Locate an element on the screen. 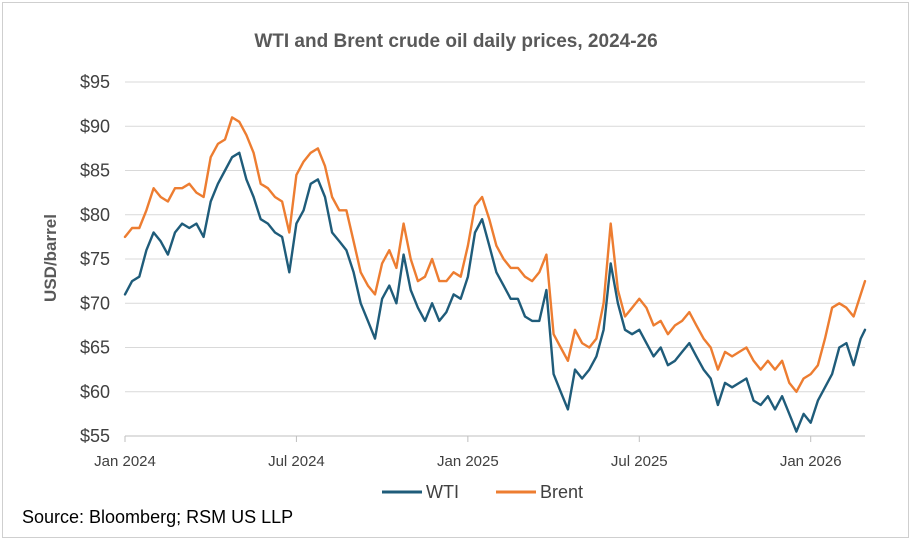 This screenshot has width=913, height=542. legend: WTI Brent is located at coordinates (482, 492).